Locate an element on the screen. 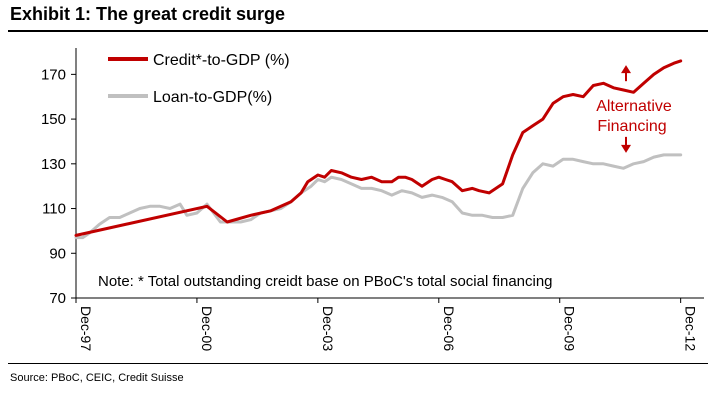 Image resolution: width=727 pixels, height=405 pixels. annotation-arrow-up-head is located at coordinates (626, 69).